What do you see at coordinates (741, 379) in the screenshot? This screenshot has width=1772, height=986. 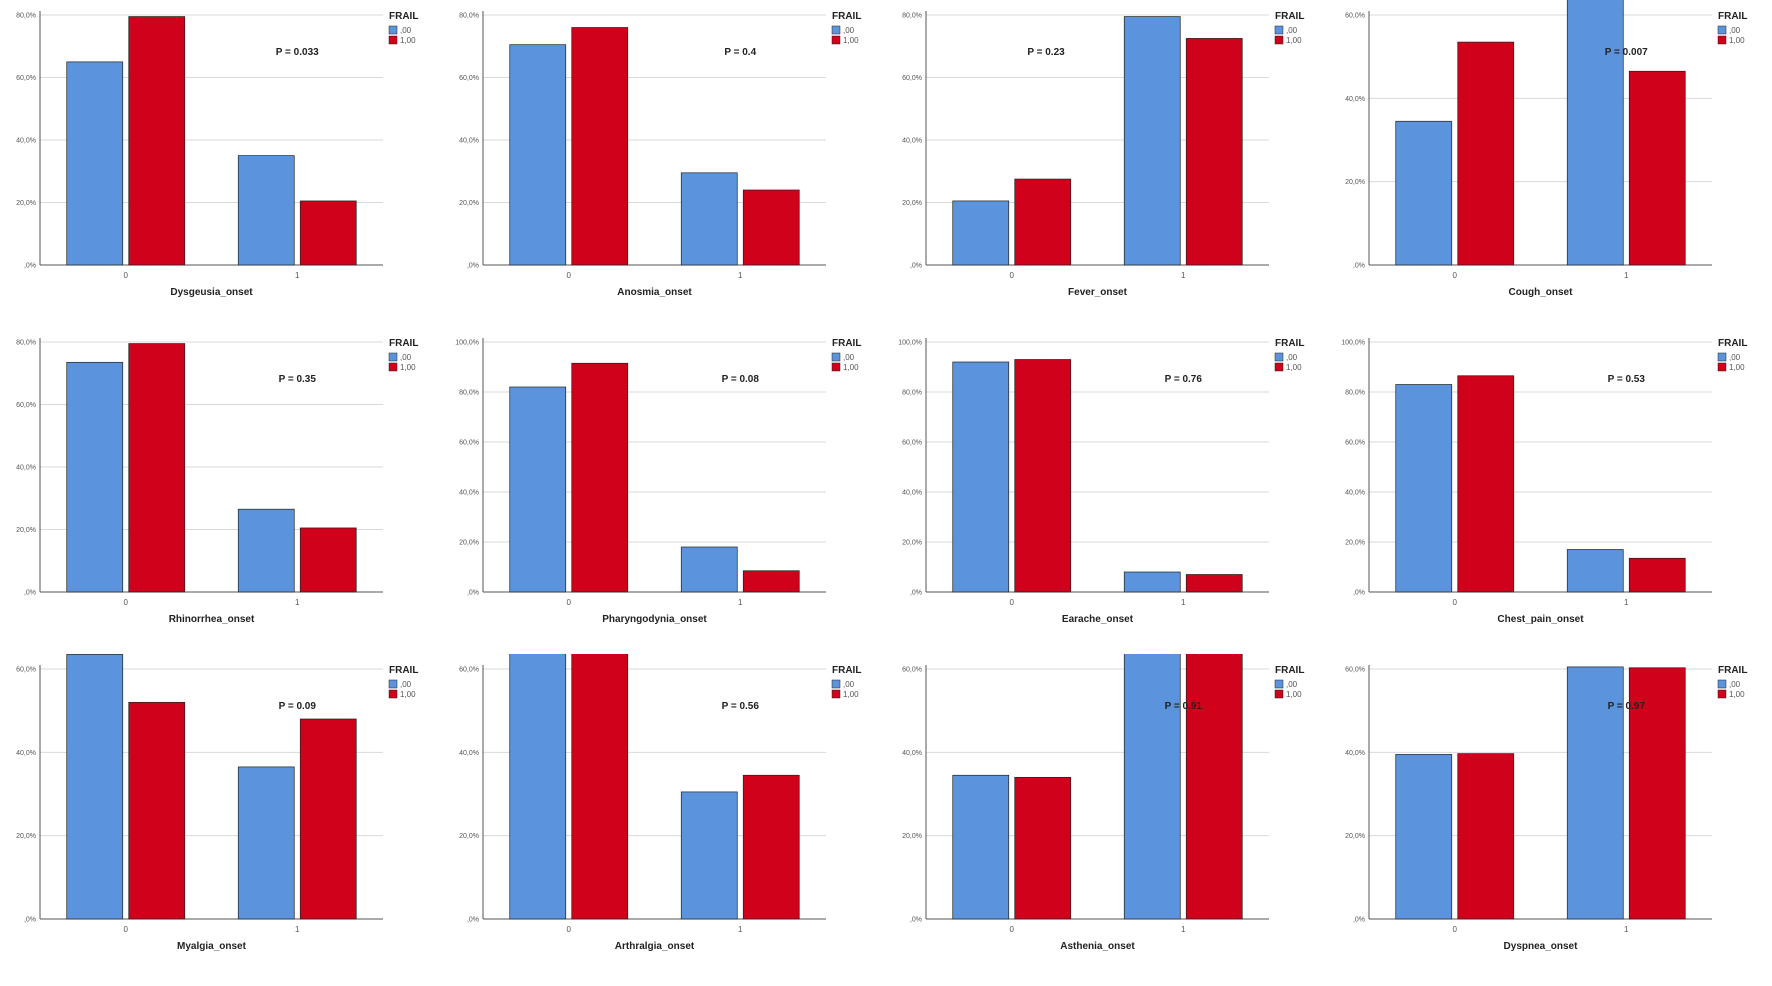 I see `p-value-annotation: P = 0.08` at bounding box center [741, 379].